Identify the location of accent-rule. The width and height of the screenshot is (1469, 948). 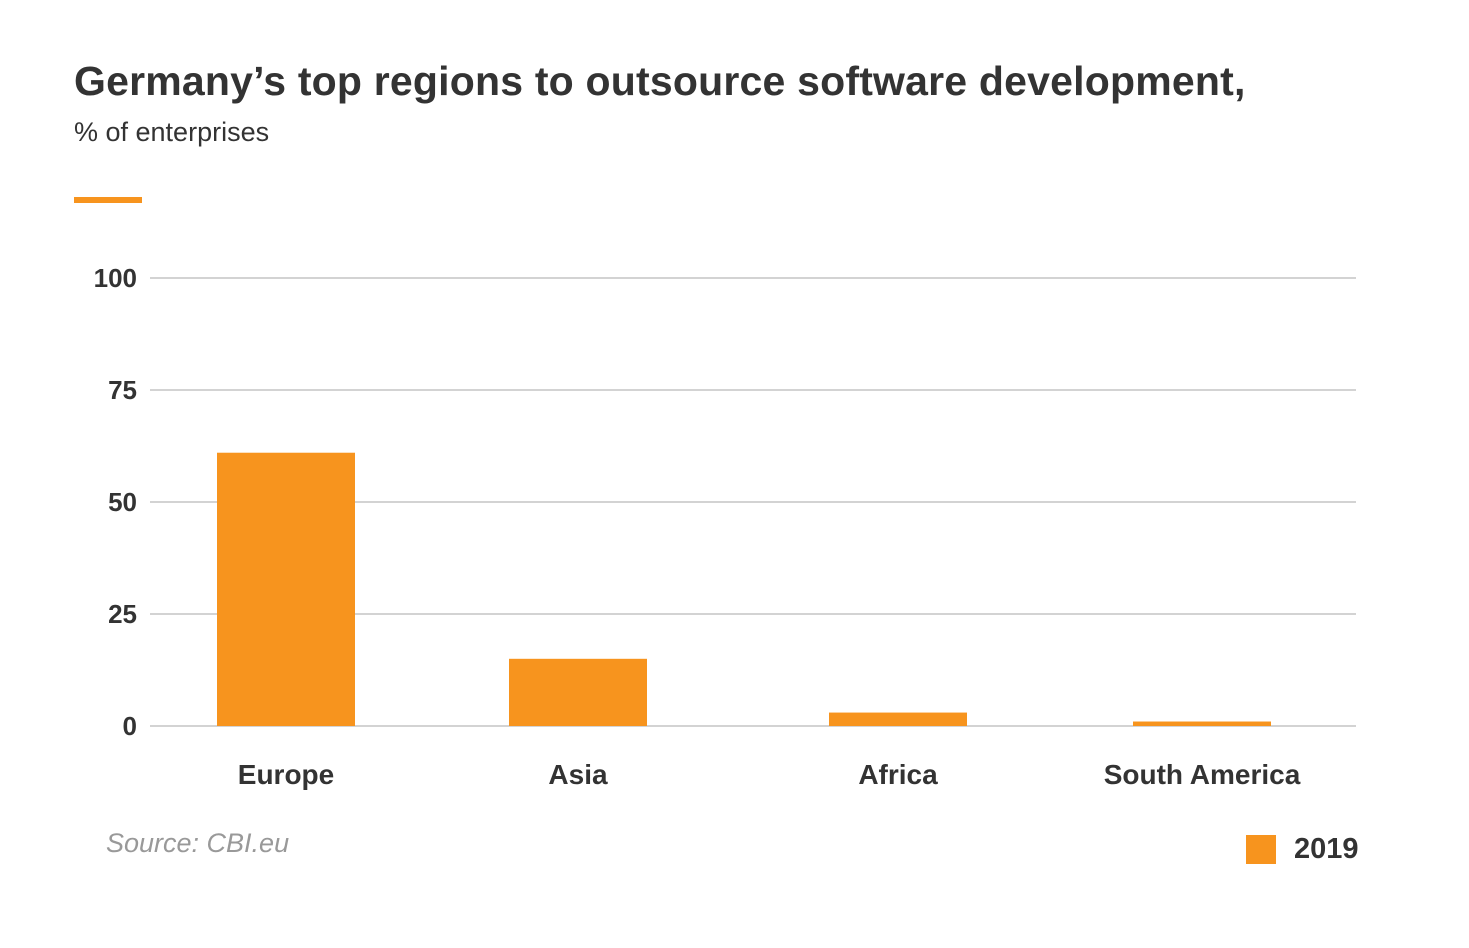
(108, 200).